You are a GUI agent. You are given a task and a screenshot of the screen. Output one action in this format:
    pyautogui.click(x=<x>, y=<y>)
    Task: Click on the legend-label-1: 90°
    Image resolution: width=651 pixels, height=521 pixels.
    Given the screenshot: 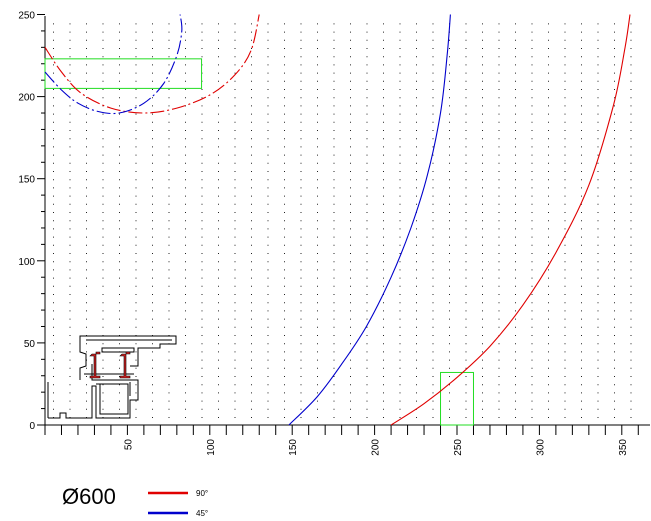 What is the action you would take?
    pyautogui.click(x=202, y=493)
    